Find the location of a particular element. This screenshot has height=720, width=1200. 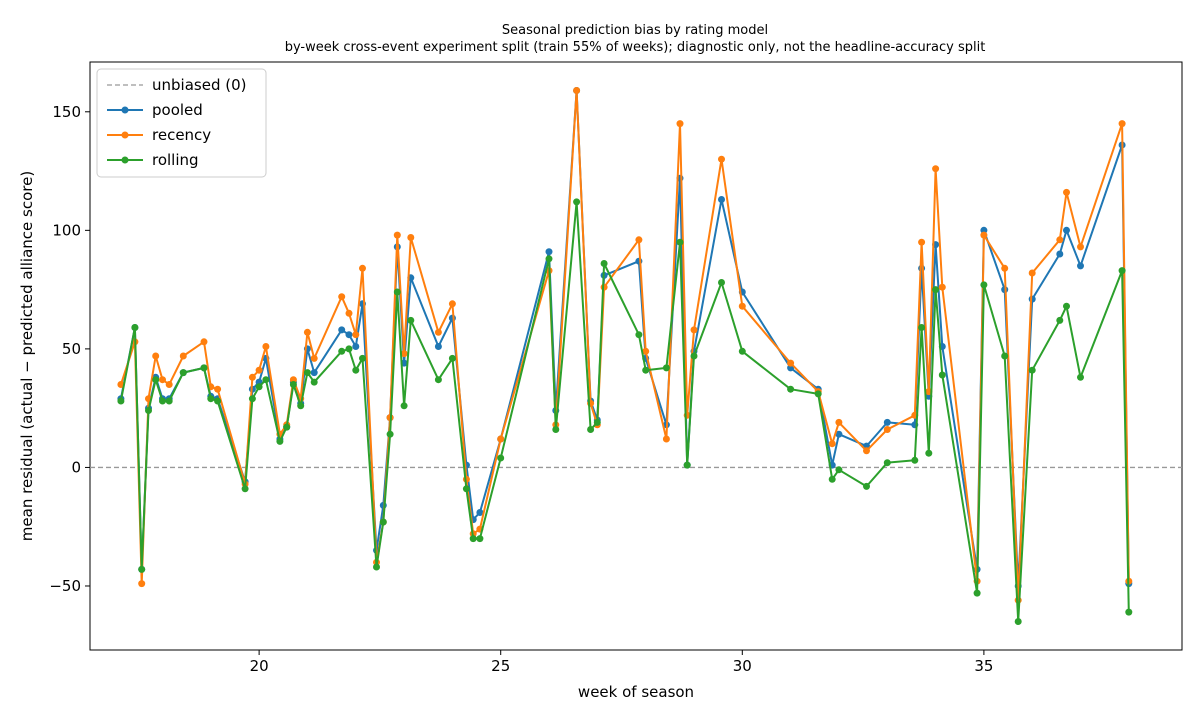

x-axis-ticks: 20 25 30 35 is located at coordinates (621, 662).